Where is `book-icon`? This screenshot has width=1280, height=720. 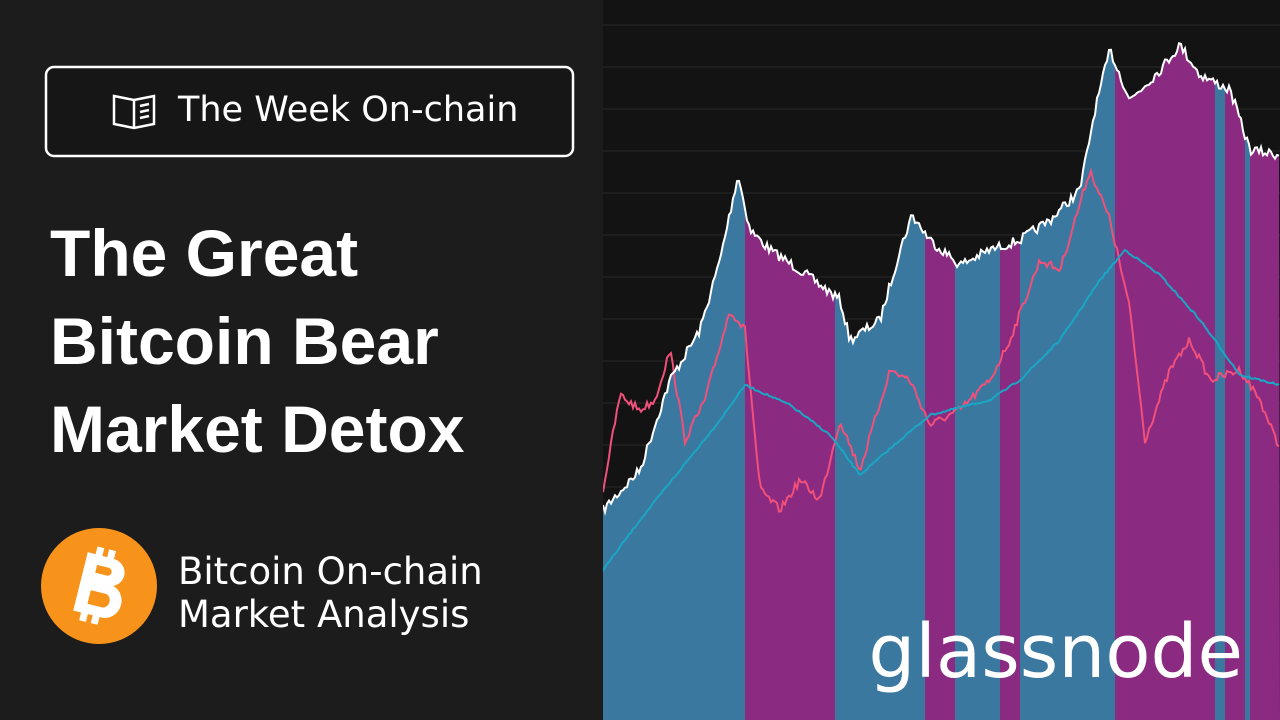 book-icon is located at coordinates (134, 112).